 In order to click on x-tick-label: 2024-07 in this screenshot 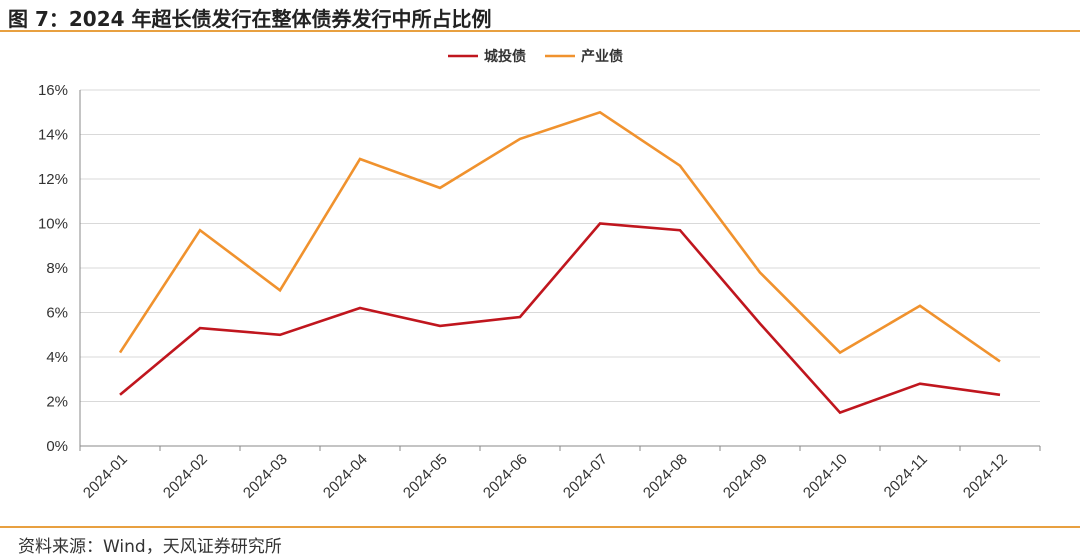, I will do `click(585, 476)`.